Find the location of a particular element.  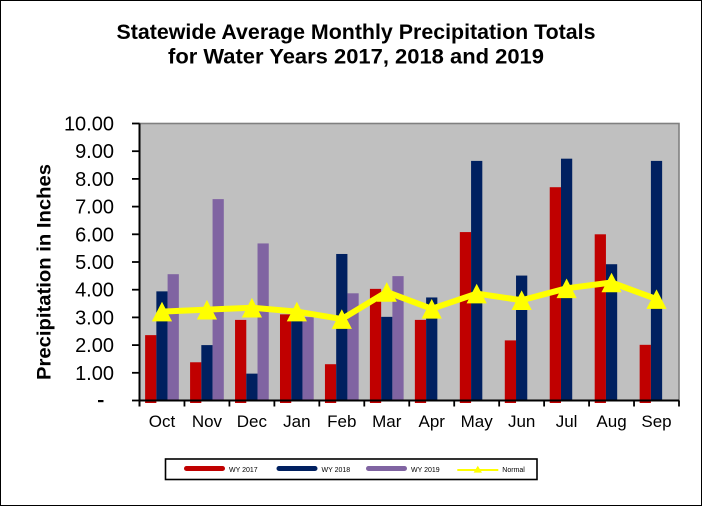

svg-text: 3.00 is located at coordinates (94, 318).